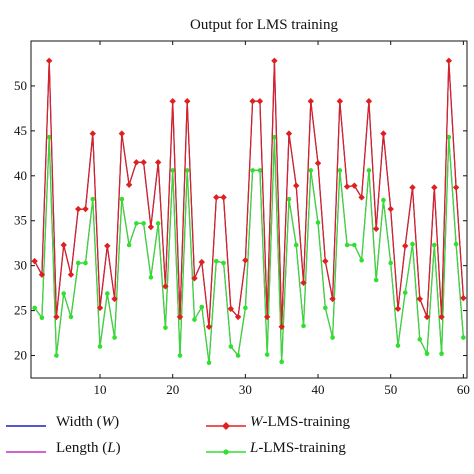  Describe the element at coordinates (100, 389) in the screenshot. I see `x-tick-label: 10` at that location.